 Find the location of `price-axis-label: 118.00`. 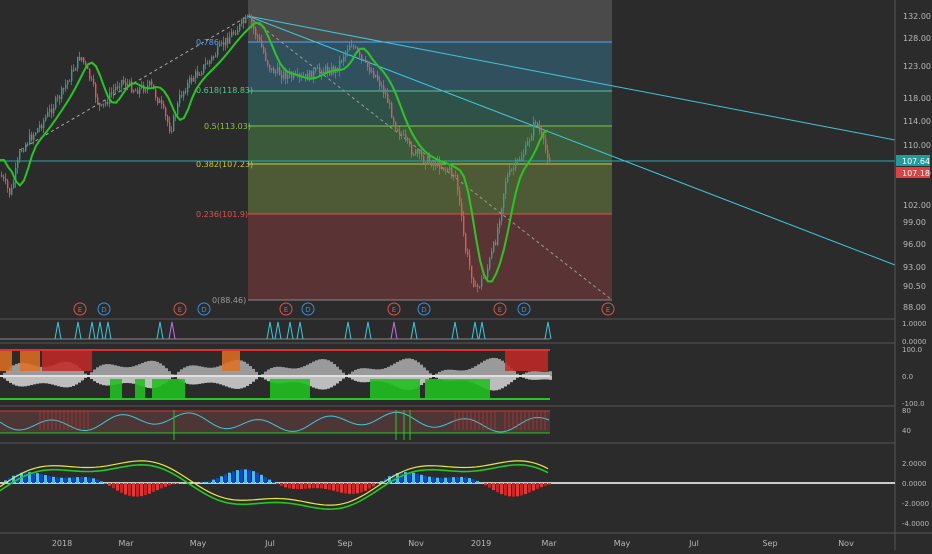

price-axis-label: 118.00 is located at coordinates (917, 98).